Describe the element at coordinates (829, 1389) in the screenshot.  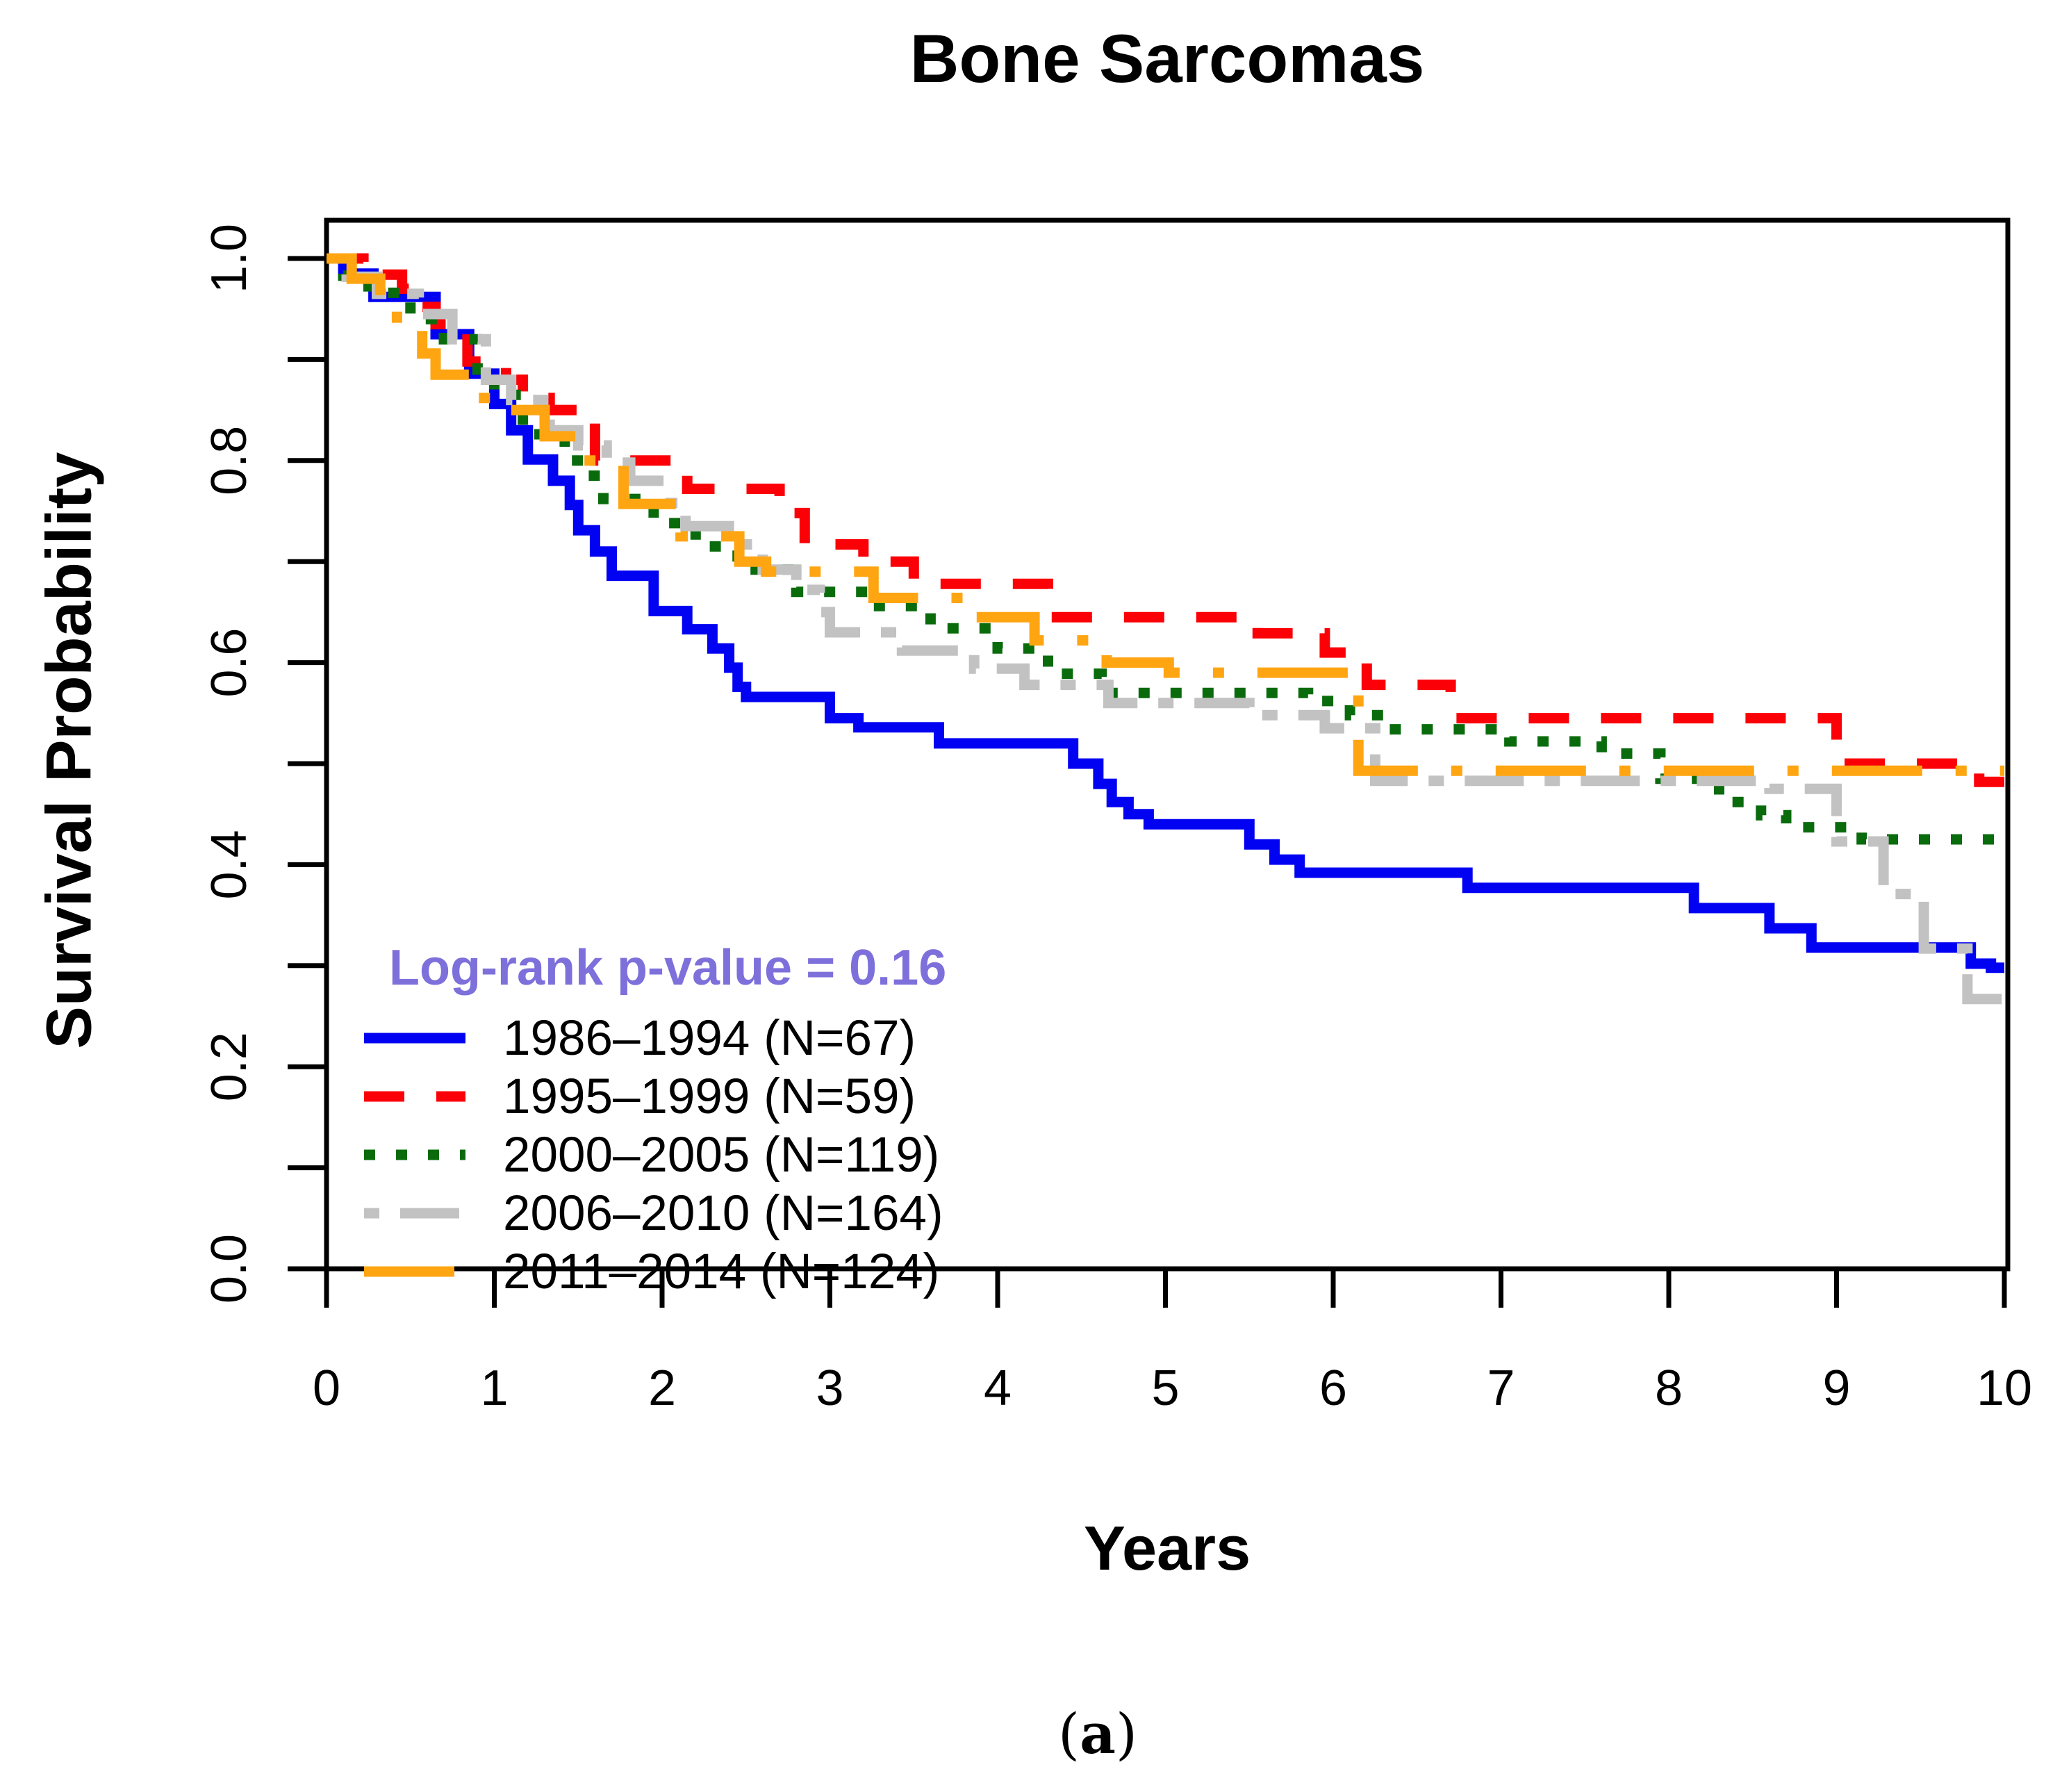
I see `x-tick-label: 3` at that location.